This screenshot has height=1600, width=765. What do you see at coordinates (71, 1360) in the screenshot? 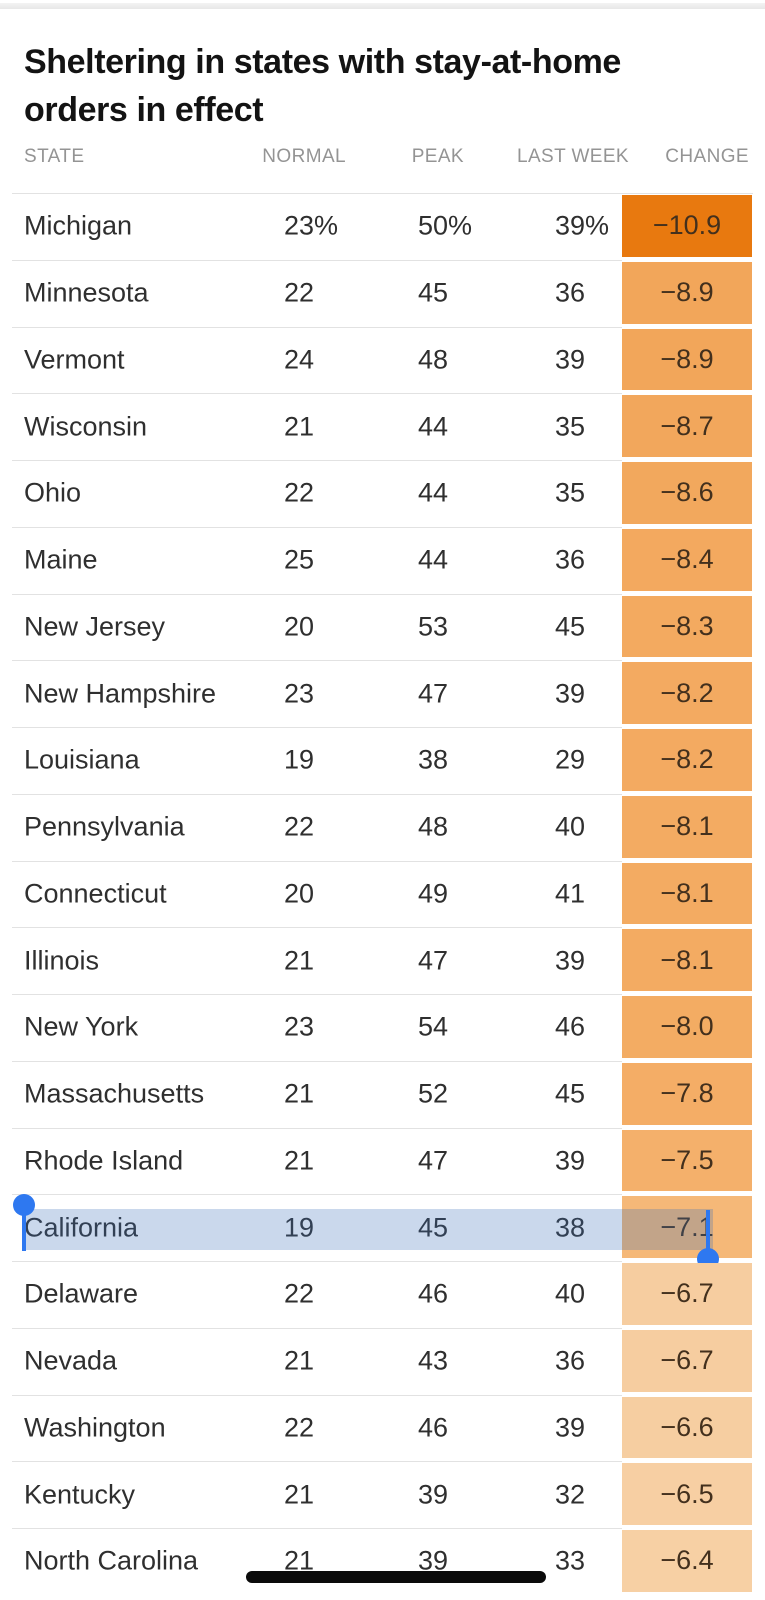
I see `state-cell: Nevada` at bounding box center [71, 1360].